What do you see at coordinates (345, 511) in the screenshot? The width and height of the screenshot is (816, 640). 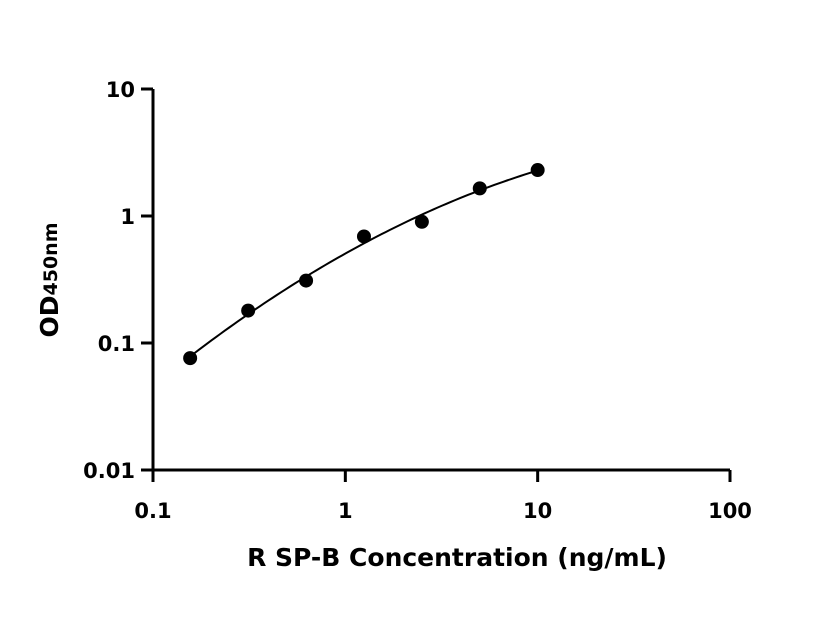 I see `x-tick-label: 1` at bounding box center [345, 511].